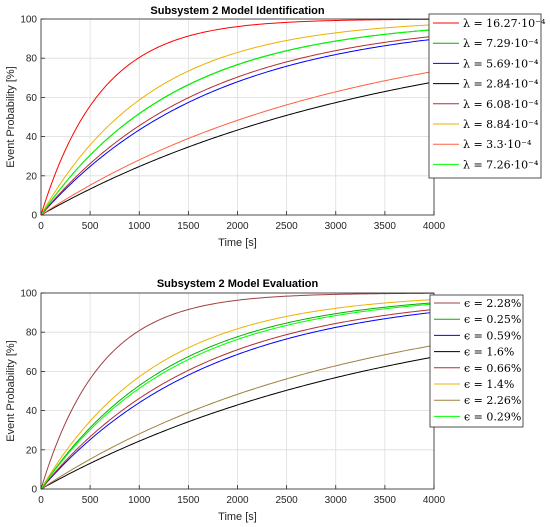 This screenshot has height=527, width=550. Describe the element at coordinates (492, 416) in the screenshot. I see `legend-entry: ϵ = 0.29%` at that location.